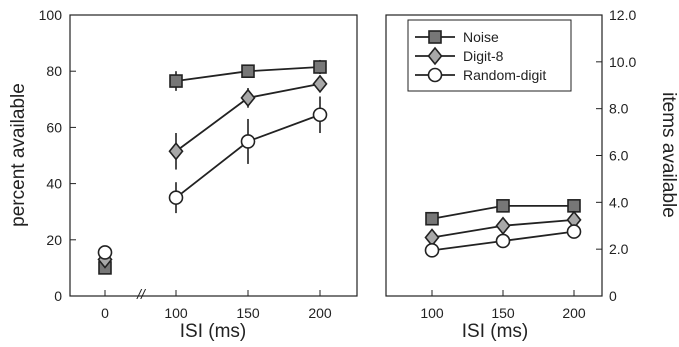 The image size is (679, 347). What do you see at coordinates (54, 184) in the screenshot?
I see `y-tick-label: 40` at bounding box center [54, 184].